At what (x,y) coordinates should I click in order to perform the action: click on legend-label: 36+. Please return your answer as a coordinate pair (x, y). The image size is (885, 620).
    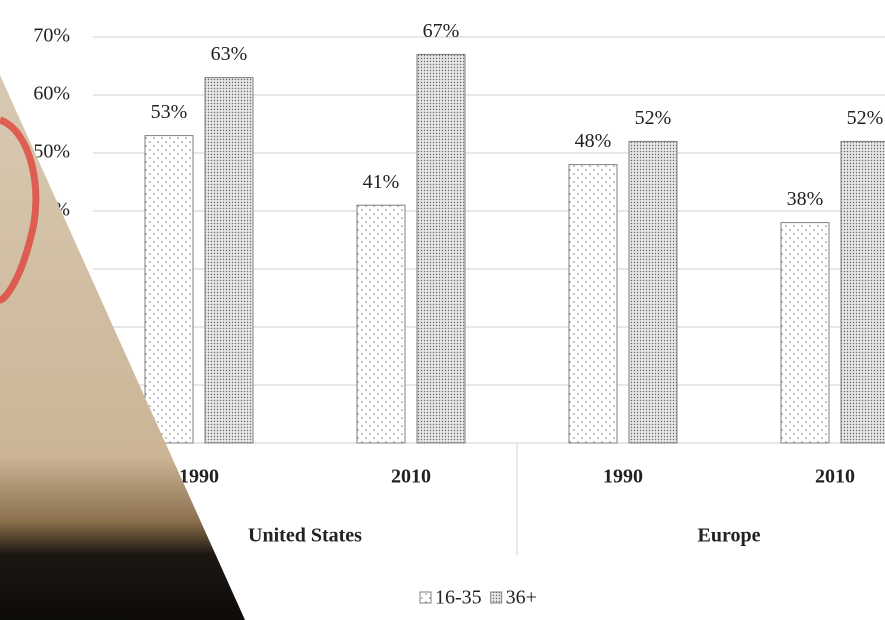
    Looking at the image, I should click on (521, 598).